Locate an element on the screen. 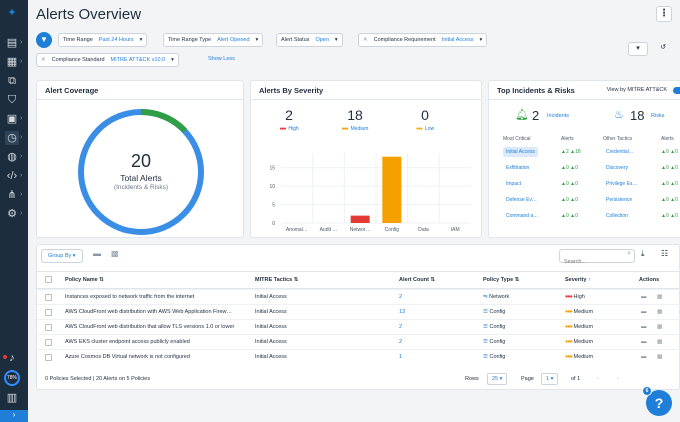  code-icon: ‹/› is located at coordinates (12, 176).